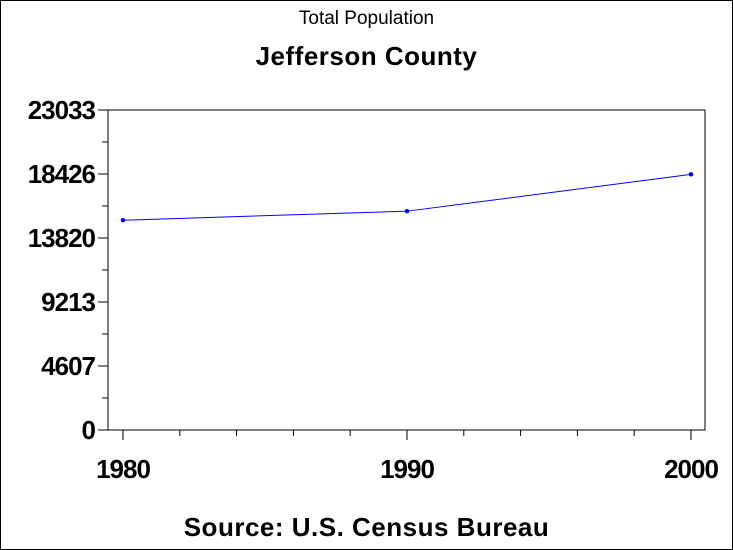 The image size is (733, 550). I want to click on x-tick-label: 1990, so click(407, 469).